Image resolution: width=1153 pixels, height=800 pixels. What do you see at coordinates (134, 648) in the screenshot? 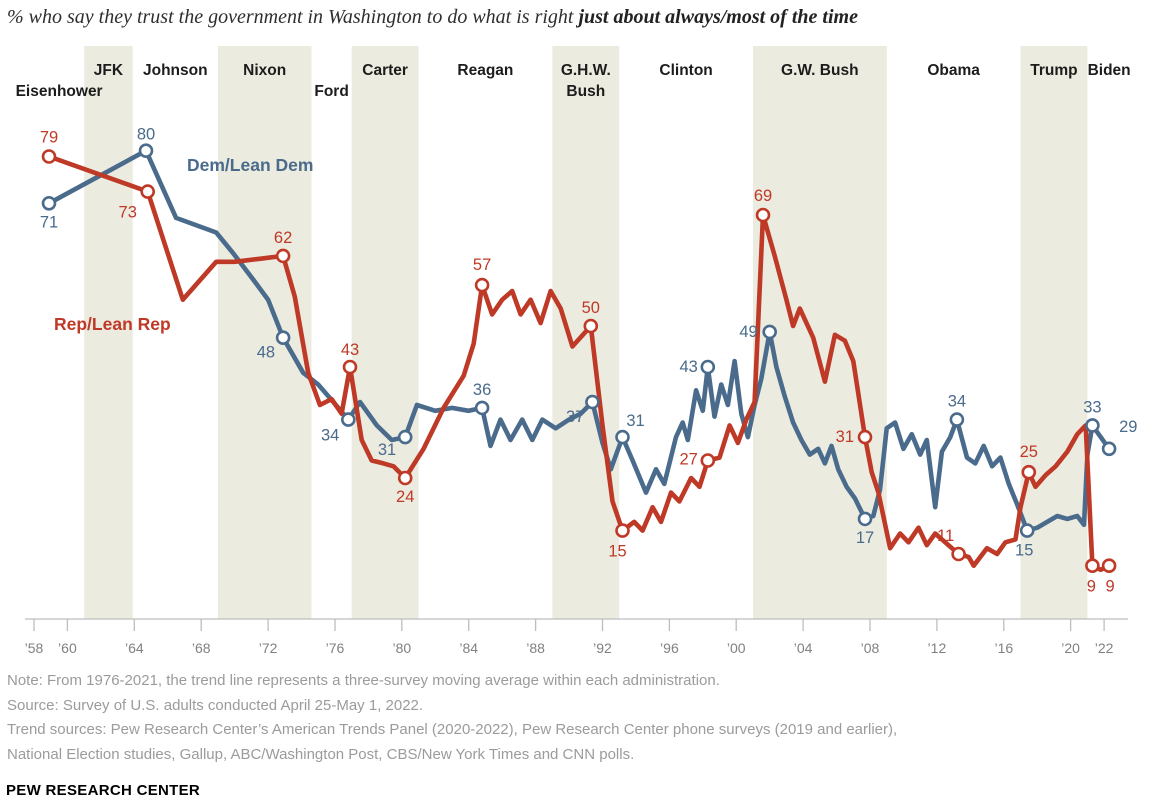
I see `x-axis-tick-label: ’64` at bounding box center [134, 648].